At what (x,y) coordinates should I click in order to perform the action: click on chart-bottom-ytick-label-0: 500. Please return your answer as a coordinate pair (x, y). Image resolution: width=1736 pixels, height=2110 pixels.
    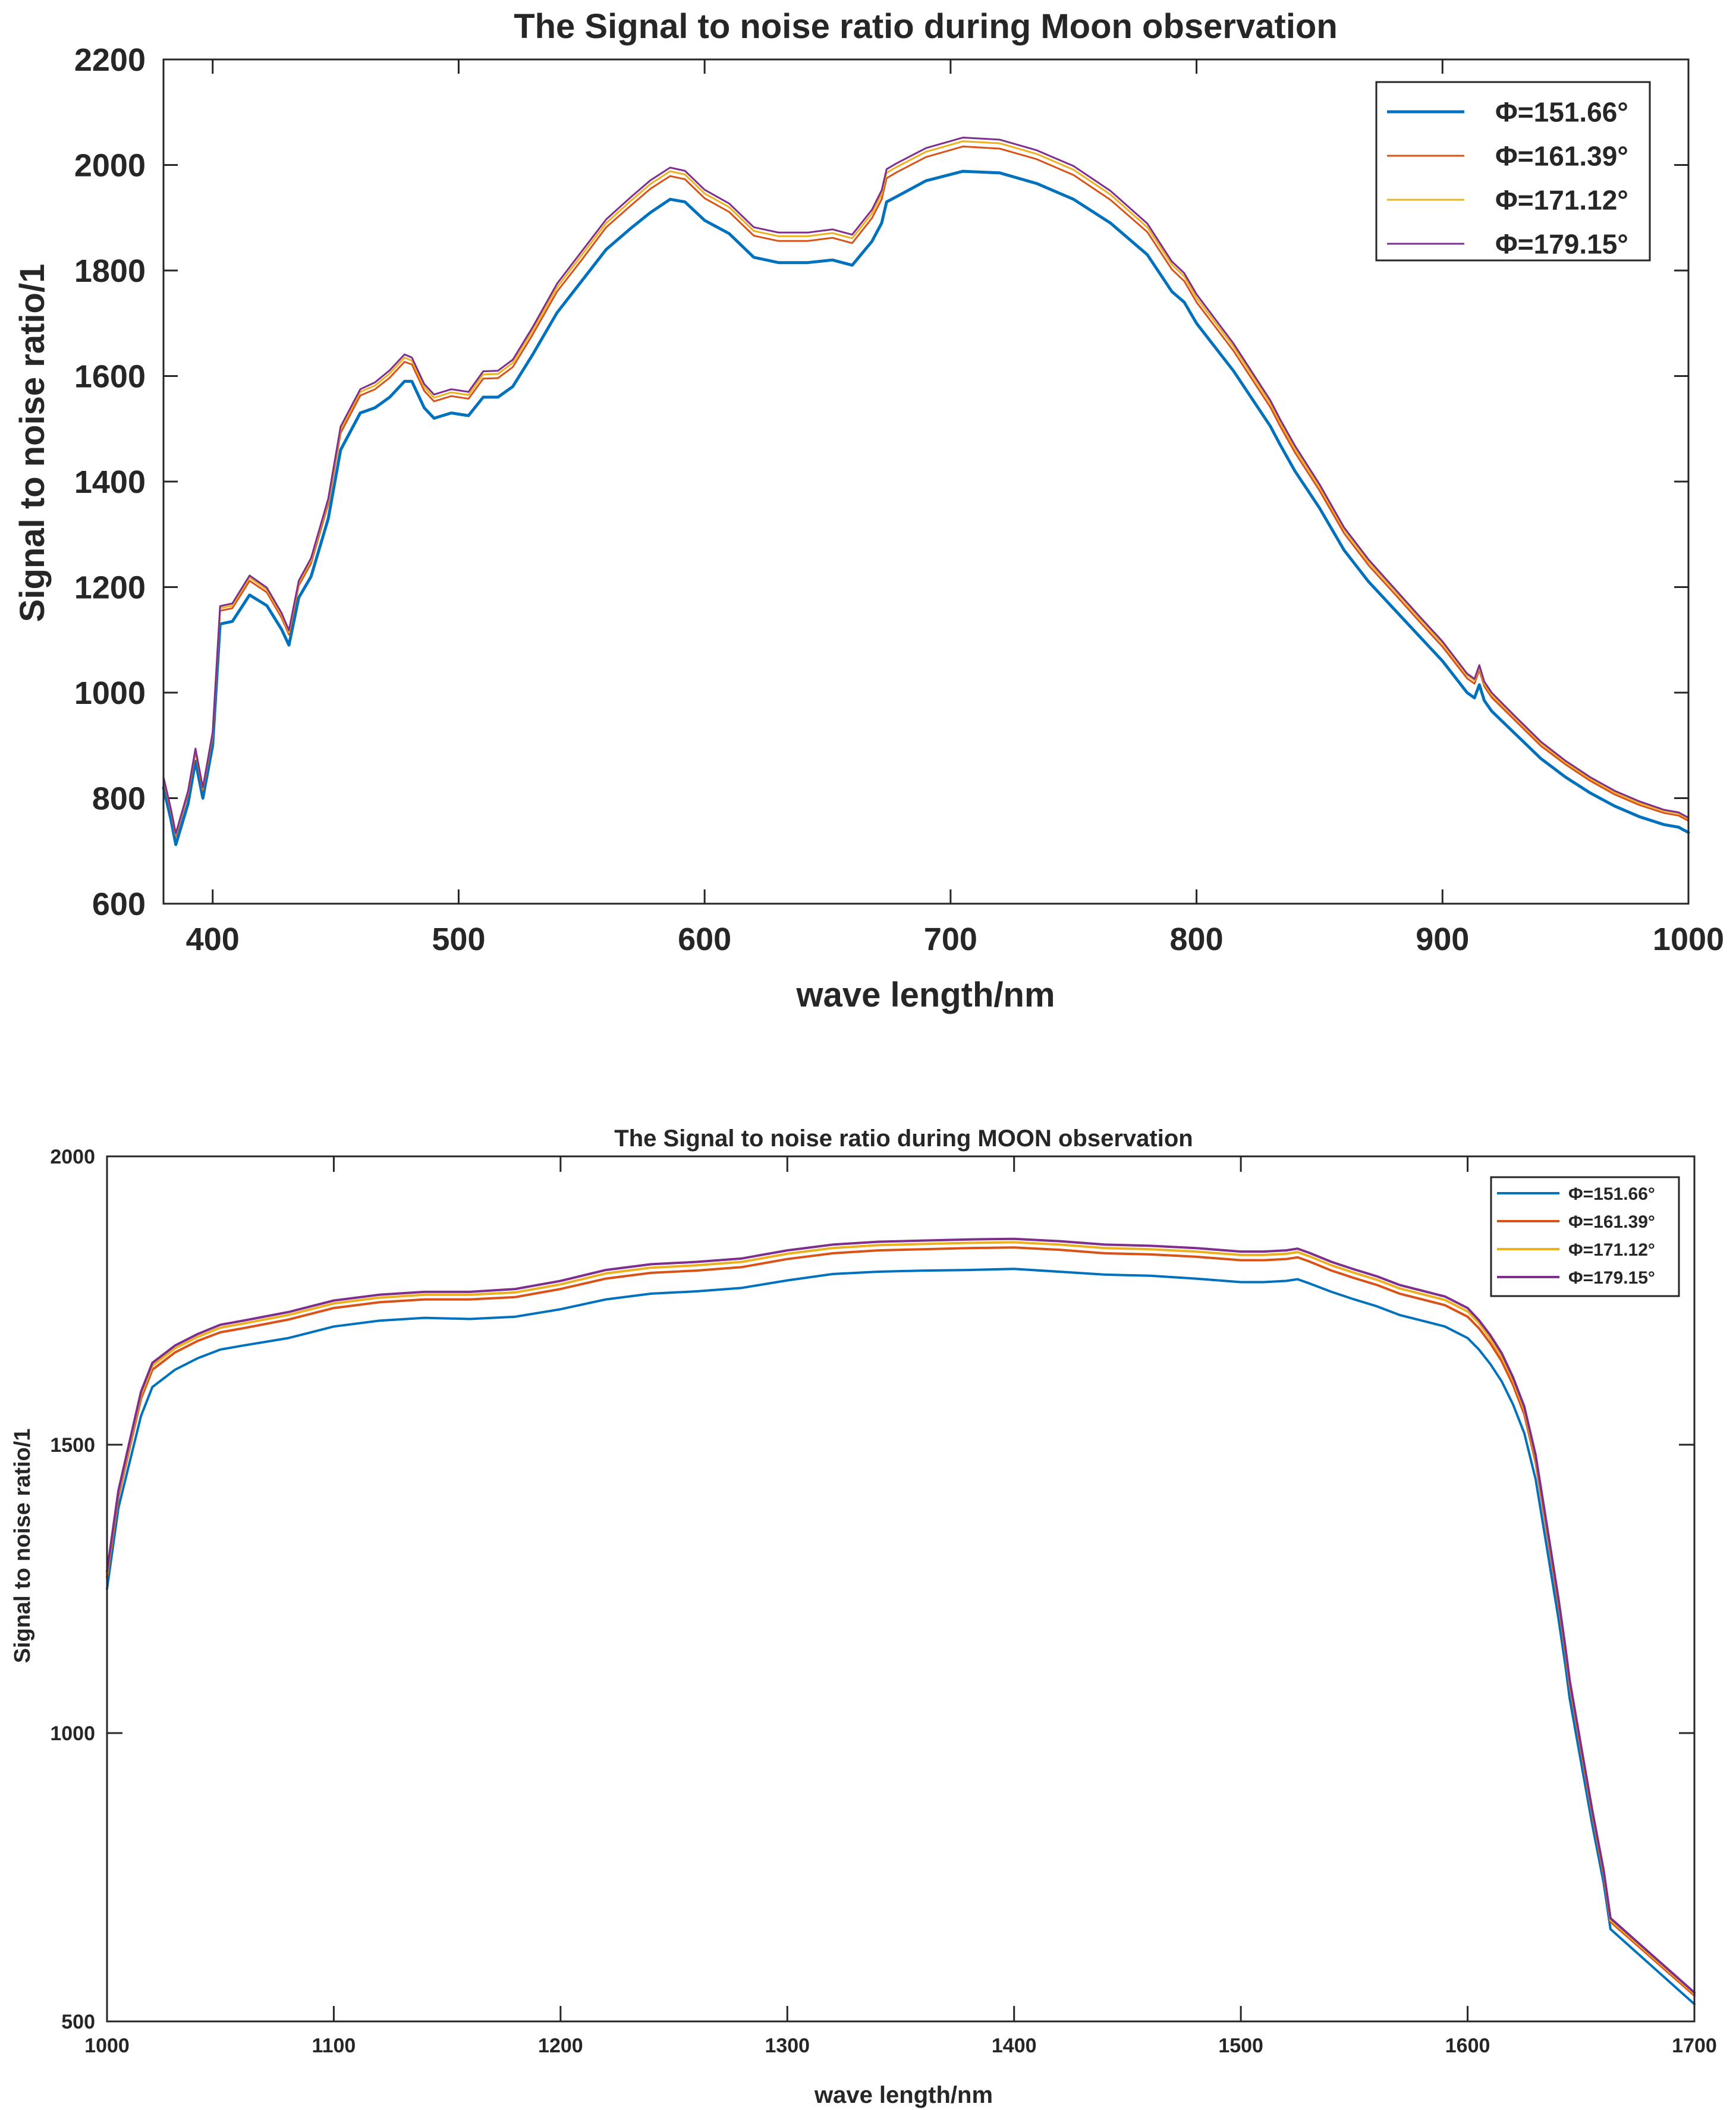
    Looking at the image, I should click on (78, 2022).